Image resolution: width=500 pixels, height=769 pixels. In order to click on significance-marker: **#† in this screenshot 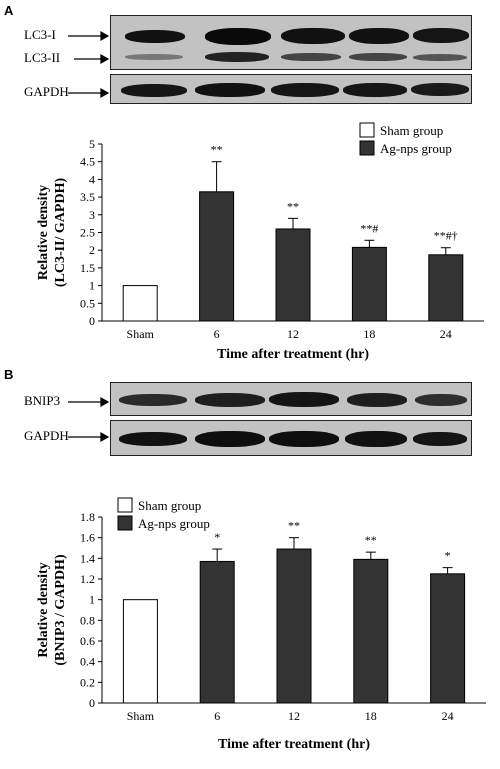, I will do `click(446, 236)`.